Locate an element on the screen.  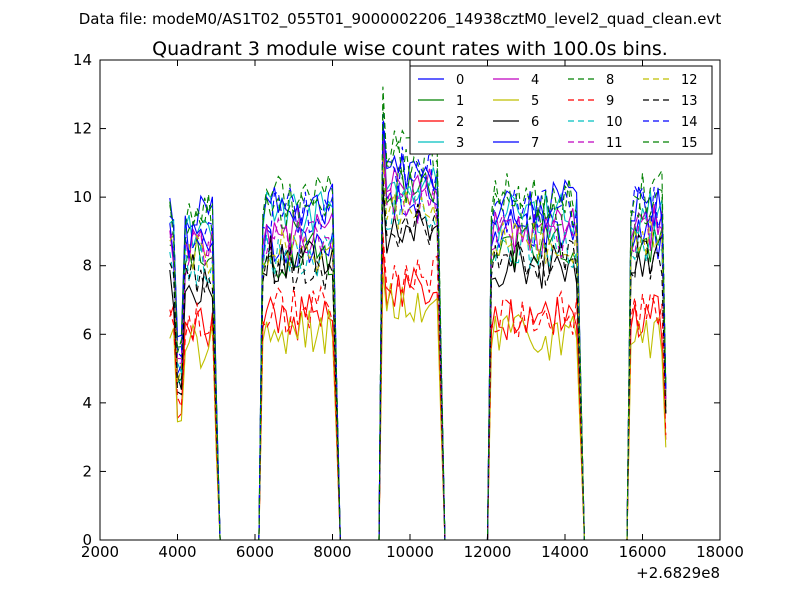
legend-label-5: 5 is located at coordinates (535, 101).